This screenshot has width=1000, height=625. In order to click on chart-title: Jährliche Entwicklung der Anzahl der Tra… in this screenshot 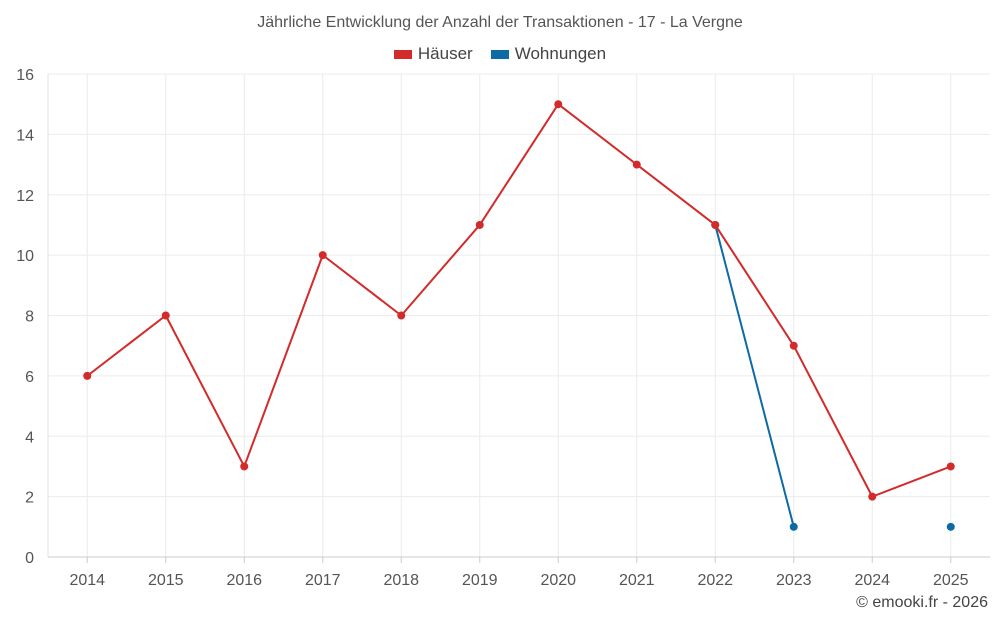, I will do `click(500, 22)`.